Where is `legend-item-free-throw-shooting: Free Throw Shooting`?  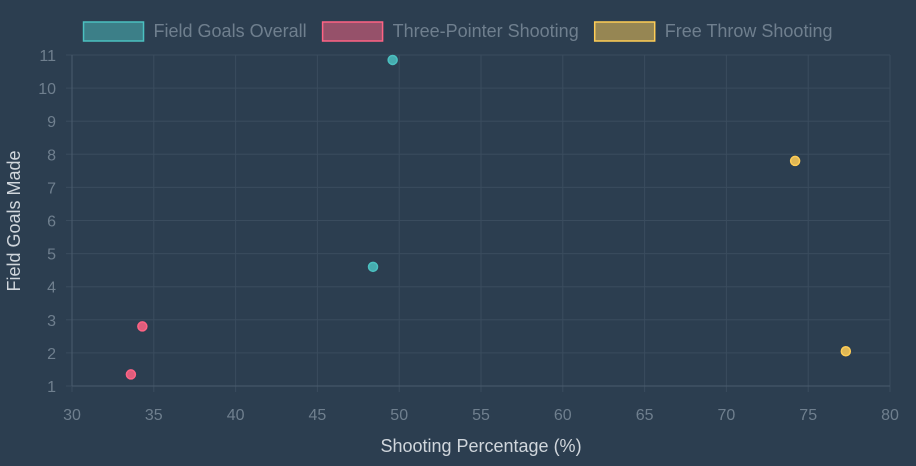
legend-item-free-throw-shooting: Free Throw Shooting is located at coordinates (713, 31).